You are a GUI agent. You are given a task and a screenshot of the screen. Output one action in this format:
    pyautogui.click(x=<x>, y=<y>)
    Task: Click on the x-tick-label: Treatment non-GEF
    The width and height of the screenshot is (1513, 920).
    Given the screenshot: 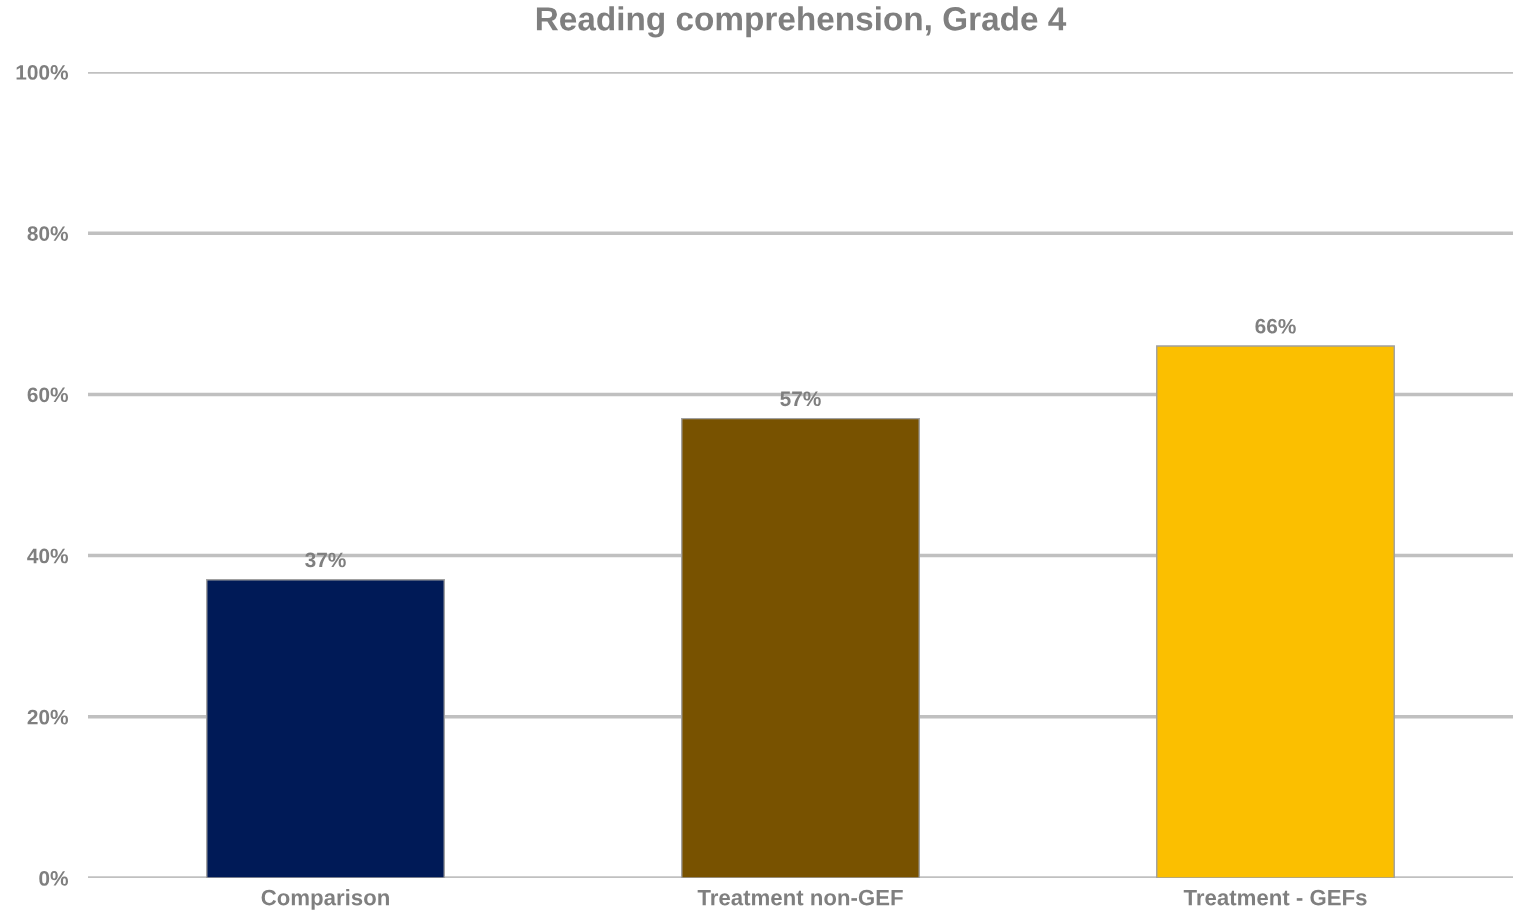 What is the action you would take?
    pyautogui.click(x=800, y=897)
    